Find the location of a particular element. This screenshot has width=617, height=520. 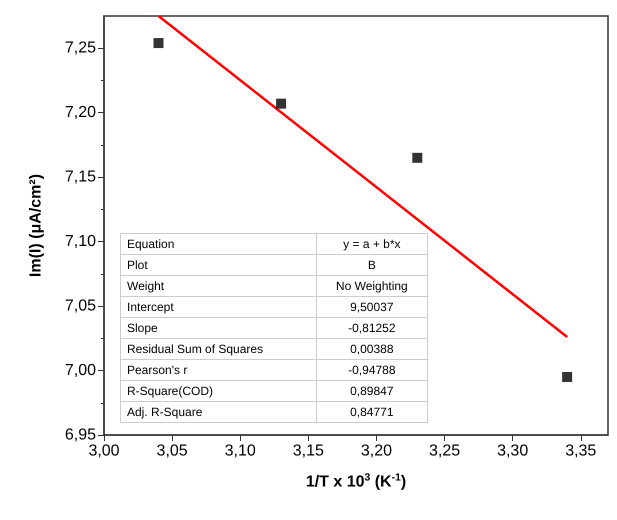

annotation: 9,50037 is located at coordinates (372, 307).